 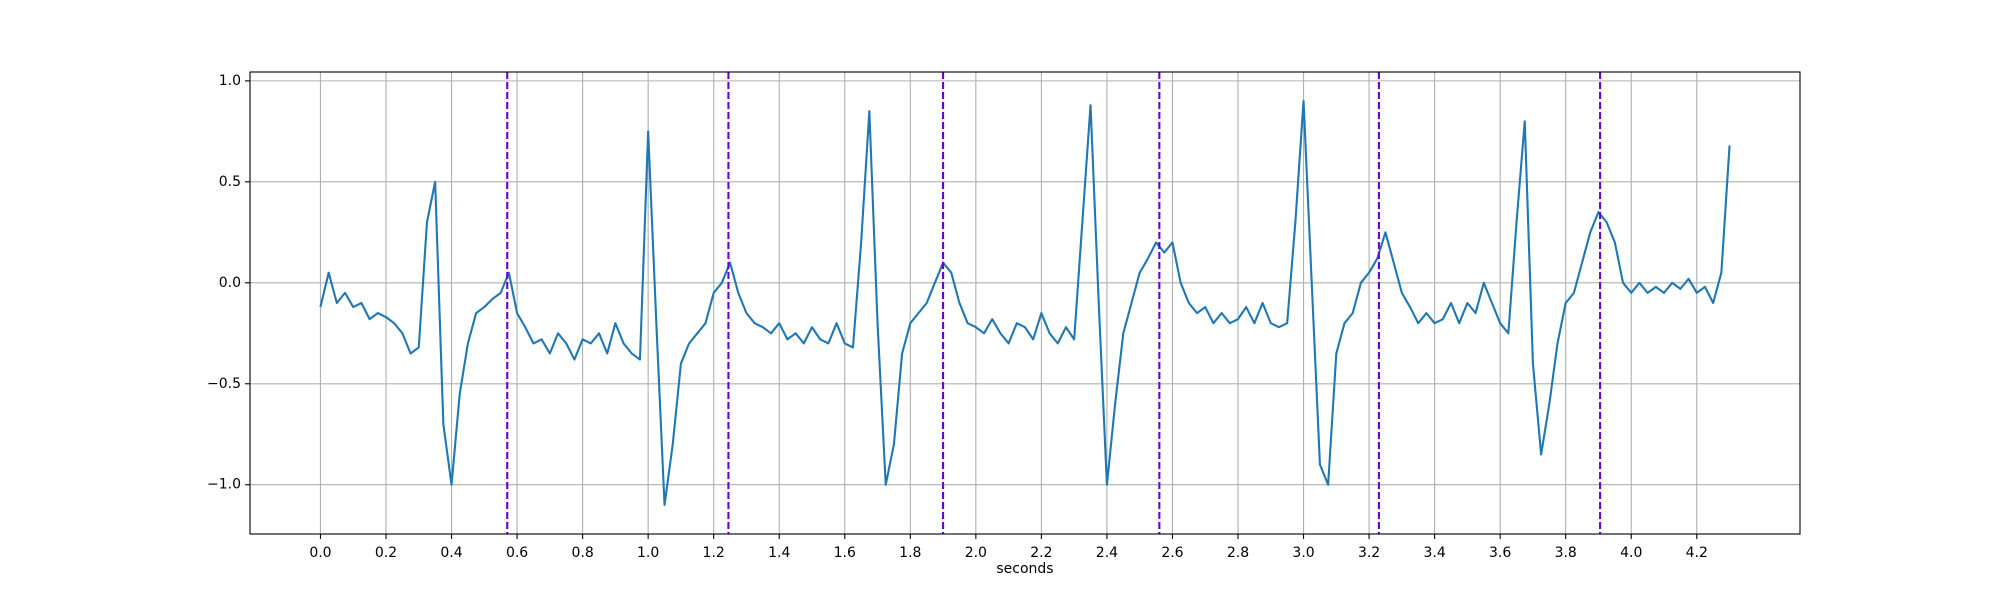 I want to click on x-tick-label: 3.0, so click(x=1303, y=553).